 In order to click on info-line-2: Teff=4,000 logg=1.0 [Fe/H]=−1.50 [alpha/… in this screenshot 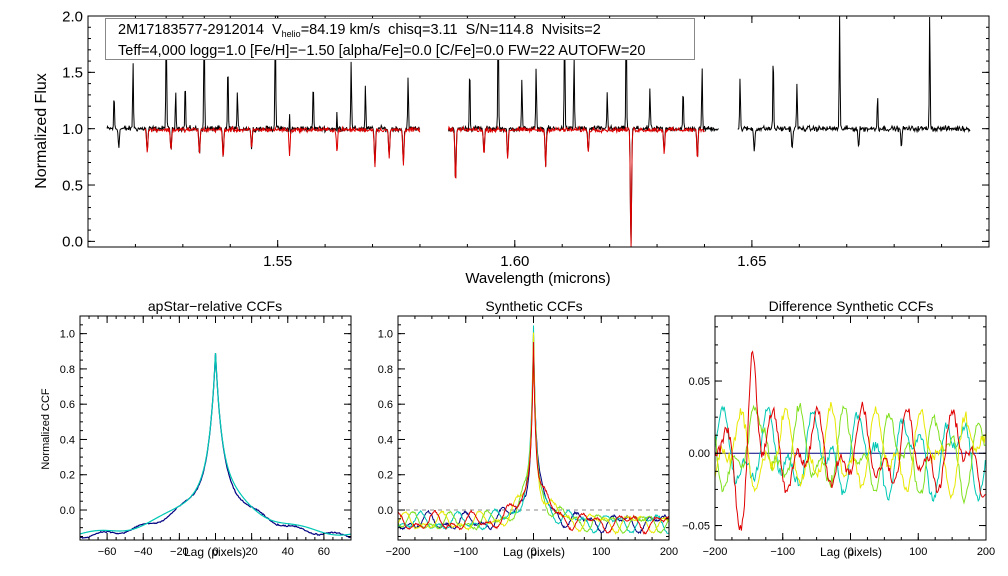, I will do `click(406, 51)`.